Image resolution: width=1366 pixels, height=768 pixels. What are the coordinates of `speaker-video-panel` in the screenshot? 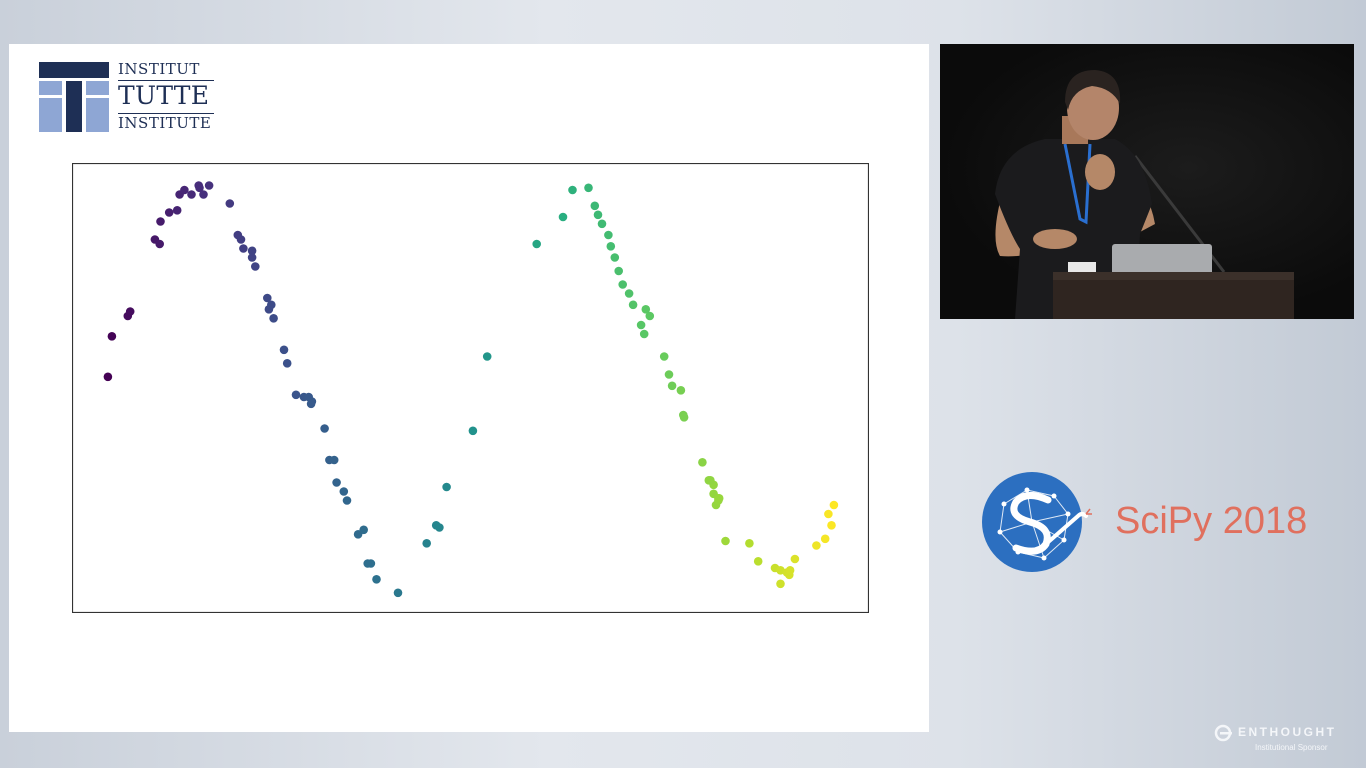 It's located at (1147, 181).